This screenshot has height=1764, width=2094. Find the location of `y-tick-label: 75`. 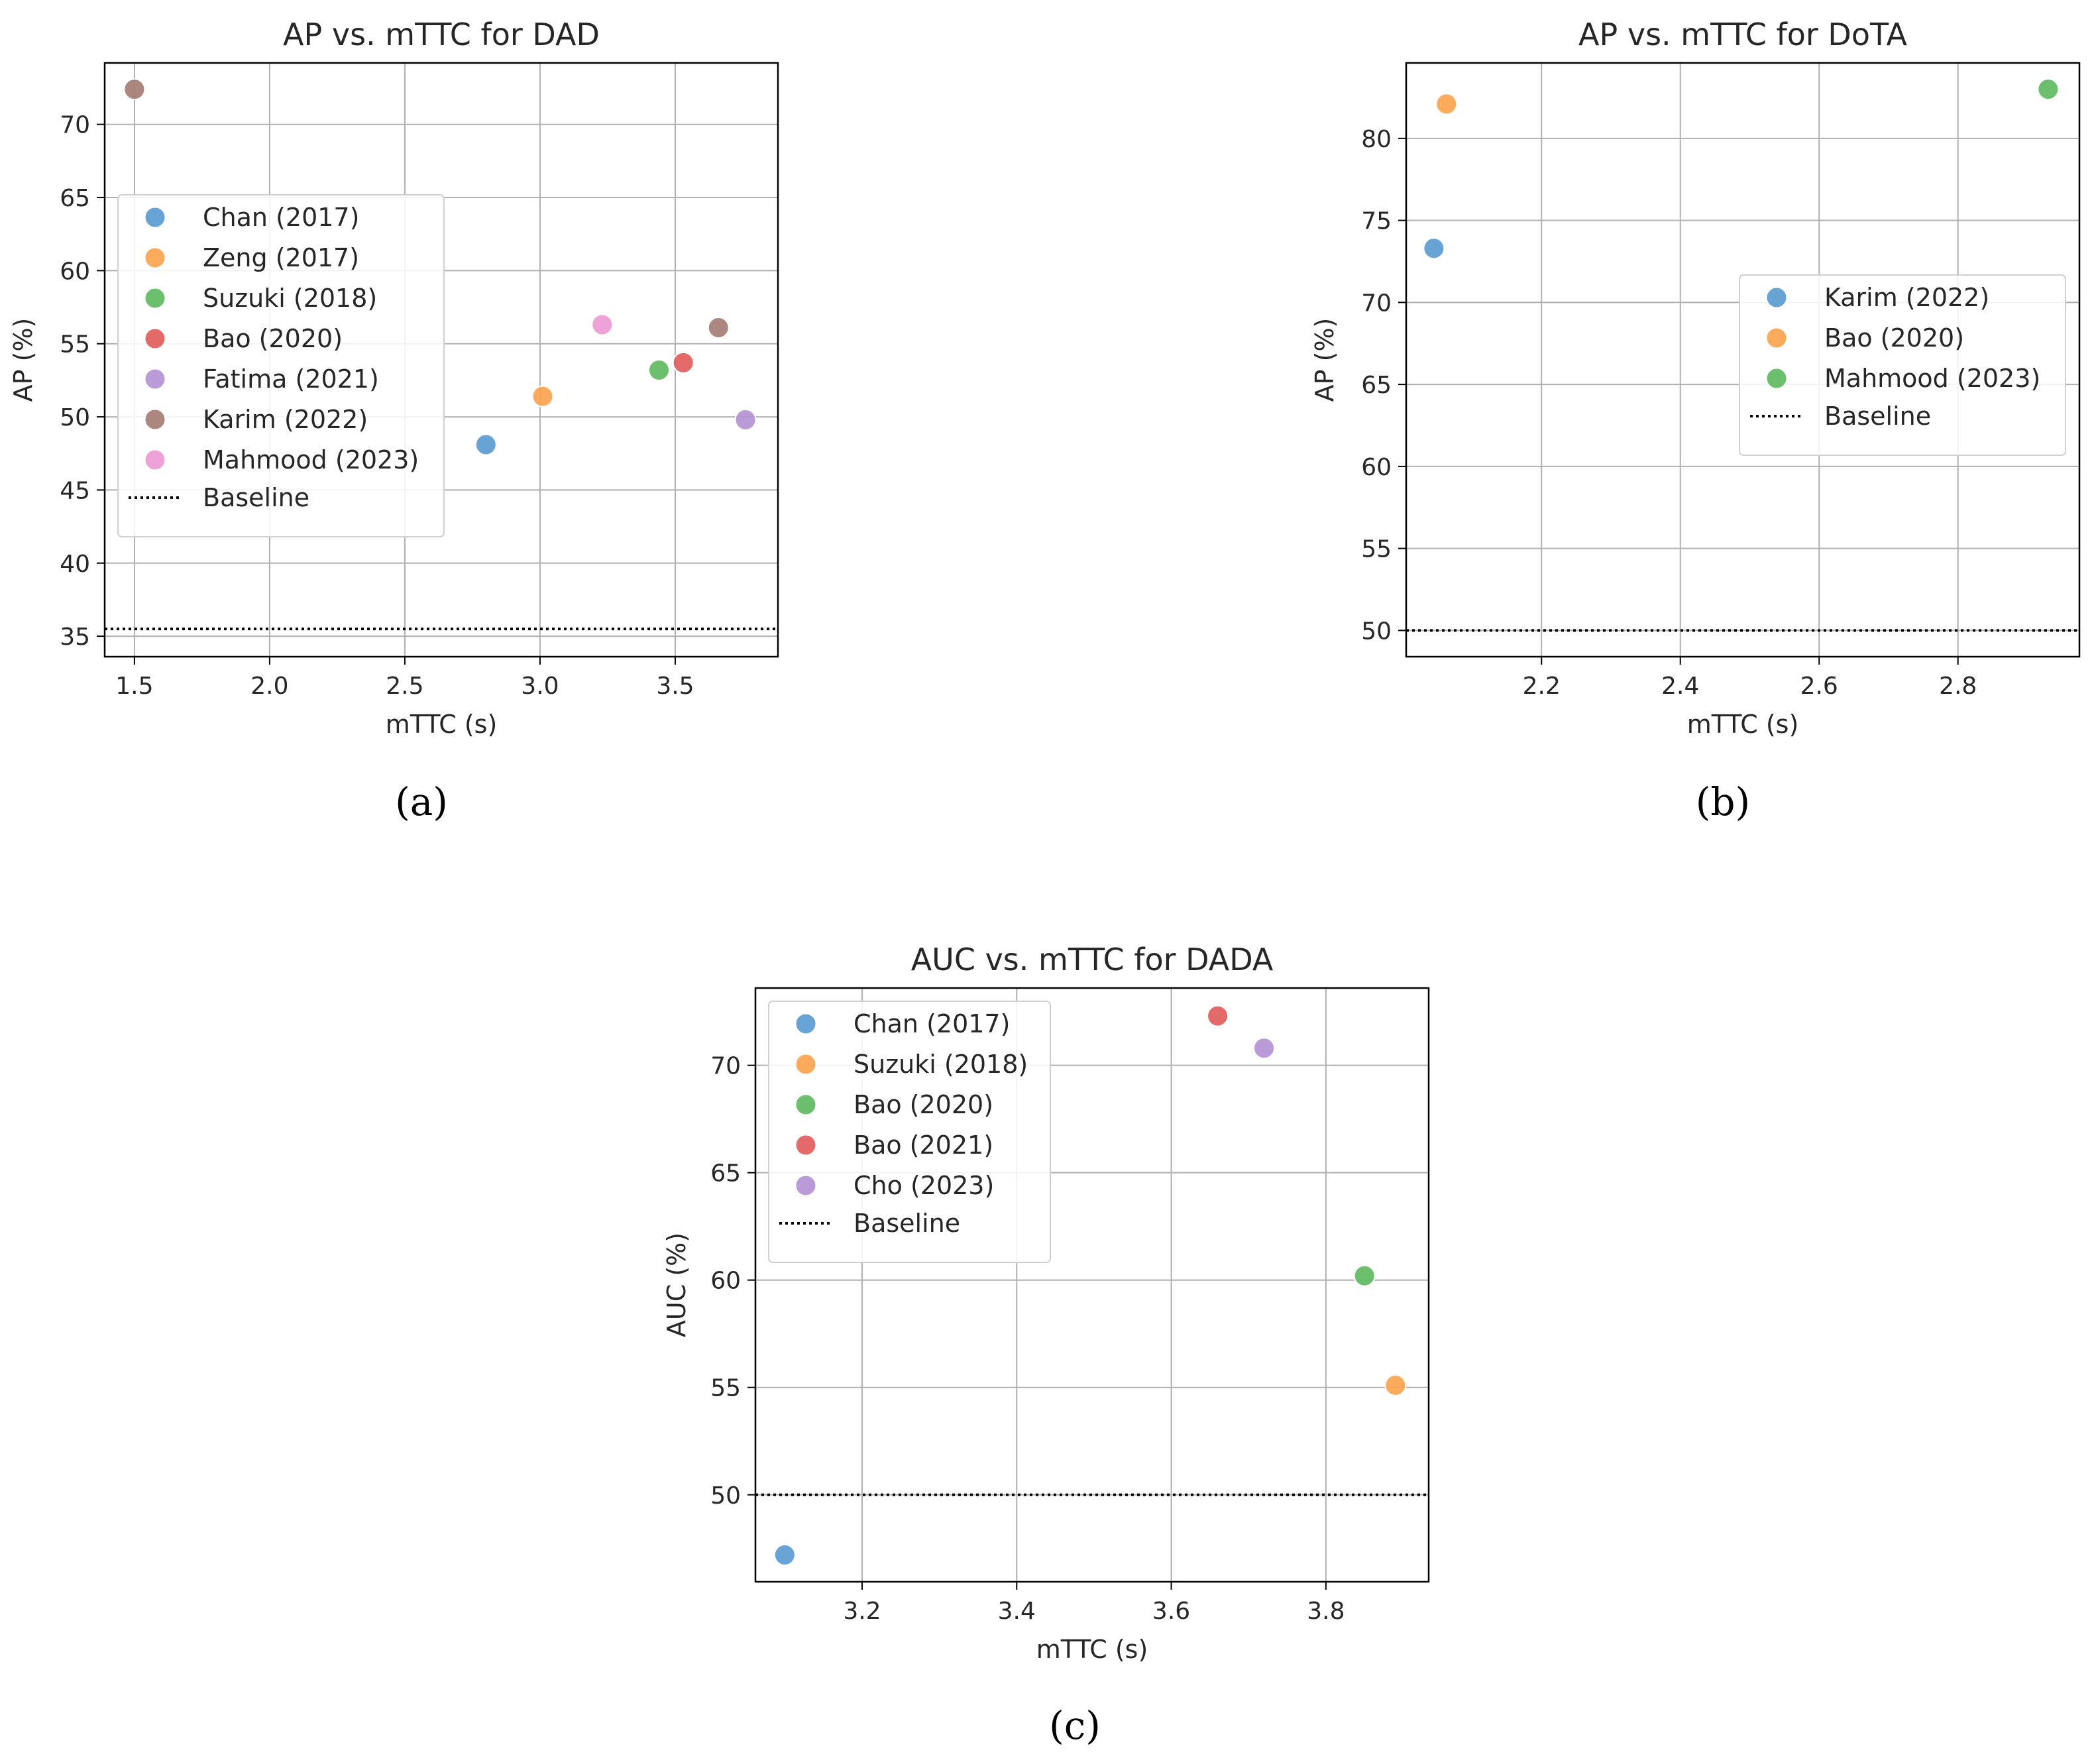

y-tick-label: 75 is located at coordinates (1376, 221).